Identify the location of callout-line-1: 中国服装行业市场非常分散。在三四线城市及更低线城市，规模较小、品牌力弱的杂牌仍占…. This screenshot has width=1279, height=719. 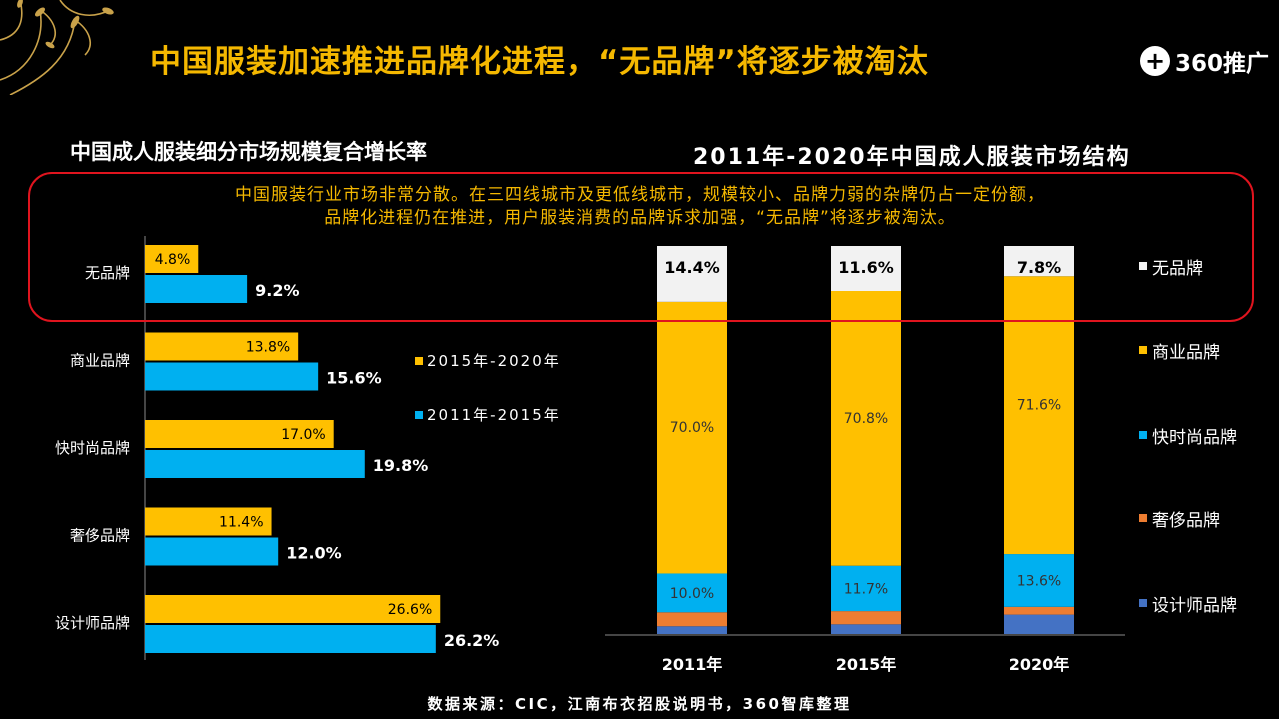
(640, 195).